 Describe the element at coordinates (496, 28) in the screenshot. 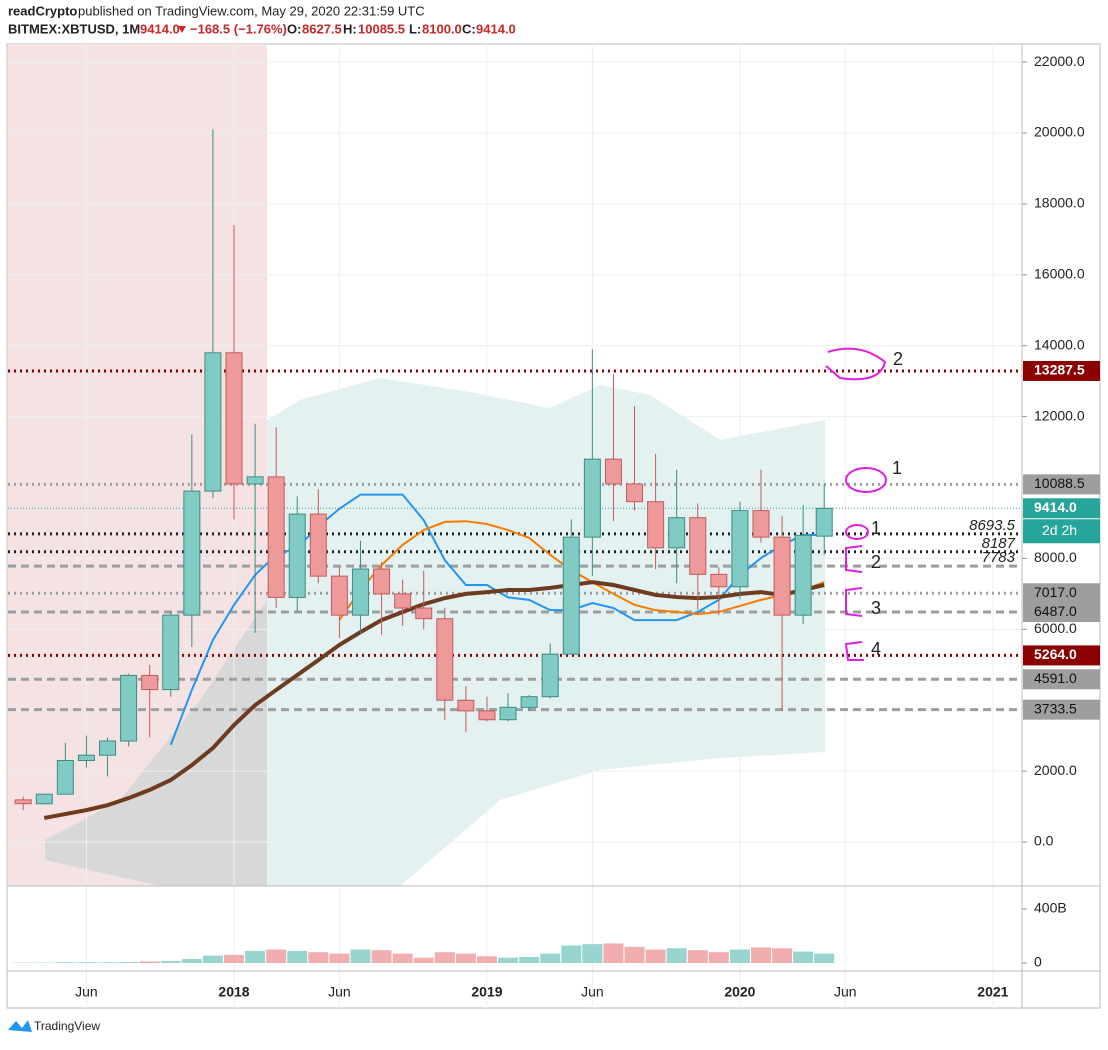

I see `c-value: 9414.0` at that location.